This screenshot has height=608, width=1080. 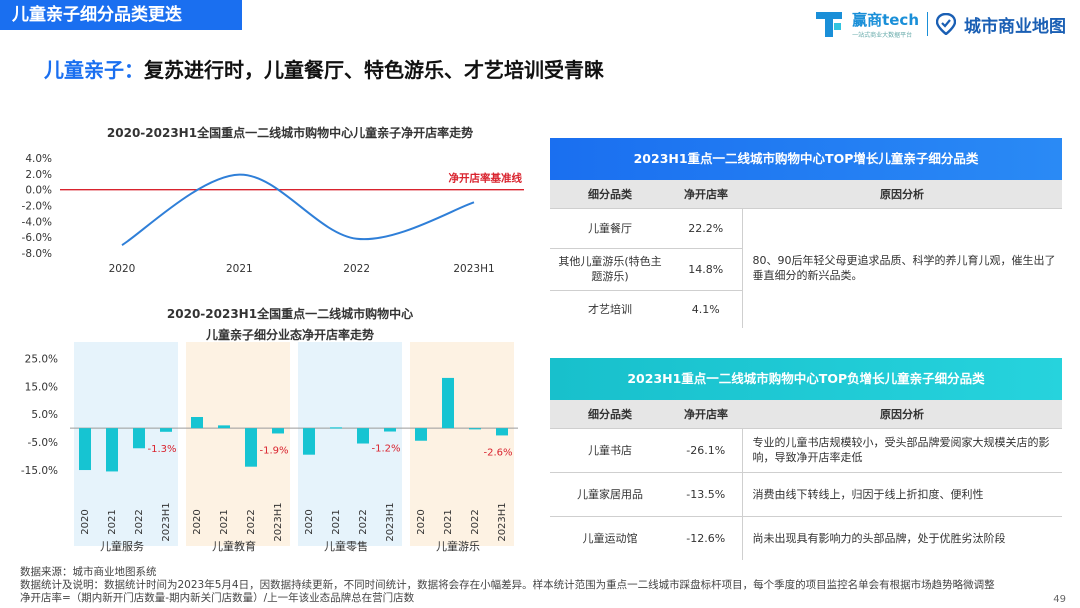 I want to click on group-label: 儿童零售, so click(x=346, y=546).